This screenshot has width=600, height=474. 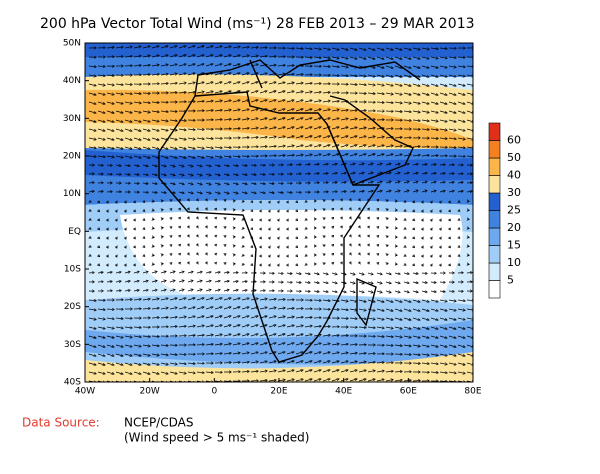 What do you see at coordinates (74, 232) in the screenshot?
I see `y-tick-label: EQ` at bounding box center [74, 232].